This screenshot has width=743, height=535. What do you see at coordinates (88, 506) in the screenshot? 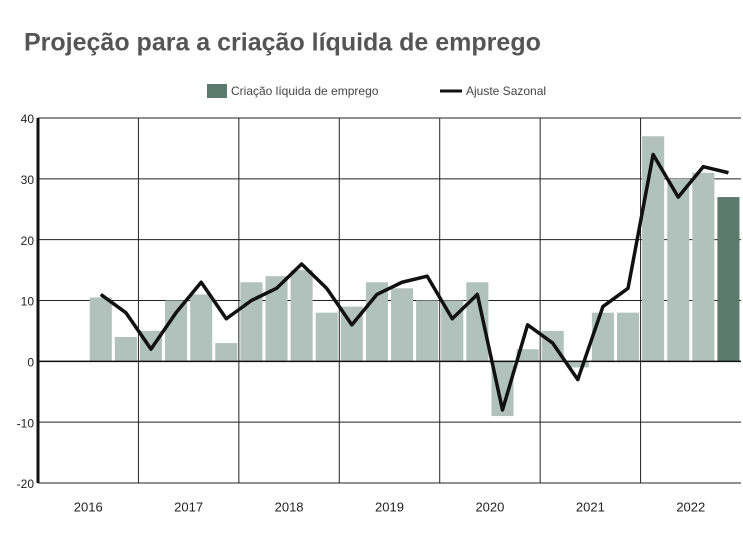
I see `x-tick-label: 2016` at bounding box center [88, 506].